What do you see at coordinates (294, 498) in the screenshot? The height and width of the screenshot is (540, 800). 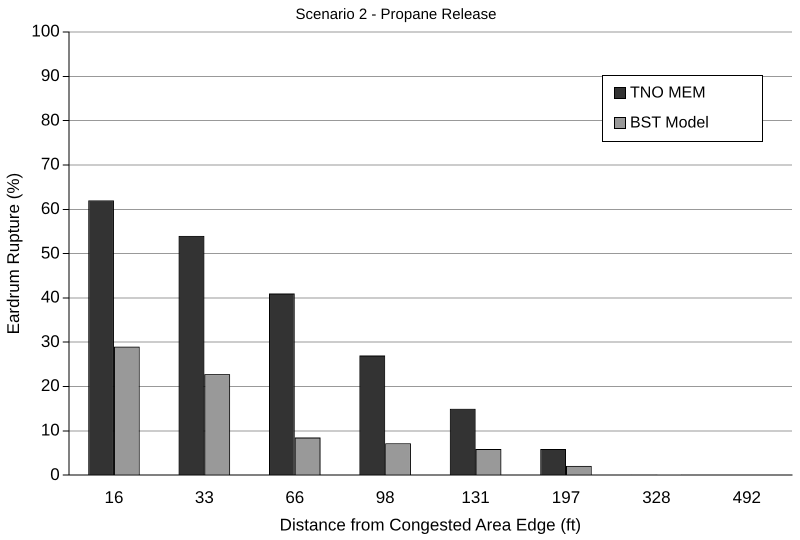 I see `x-tick-label: 66` at bounding box center [294, 498].